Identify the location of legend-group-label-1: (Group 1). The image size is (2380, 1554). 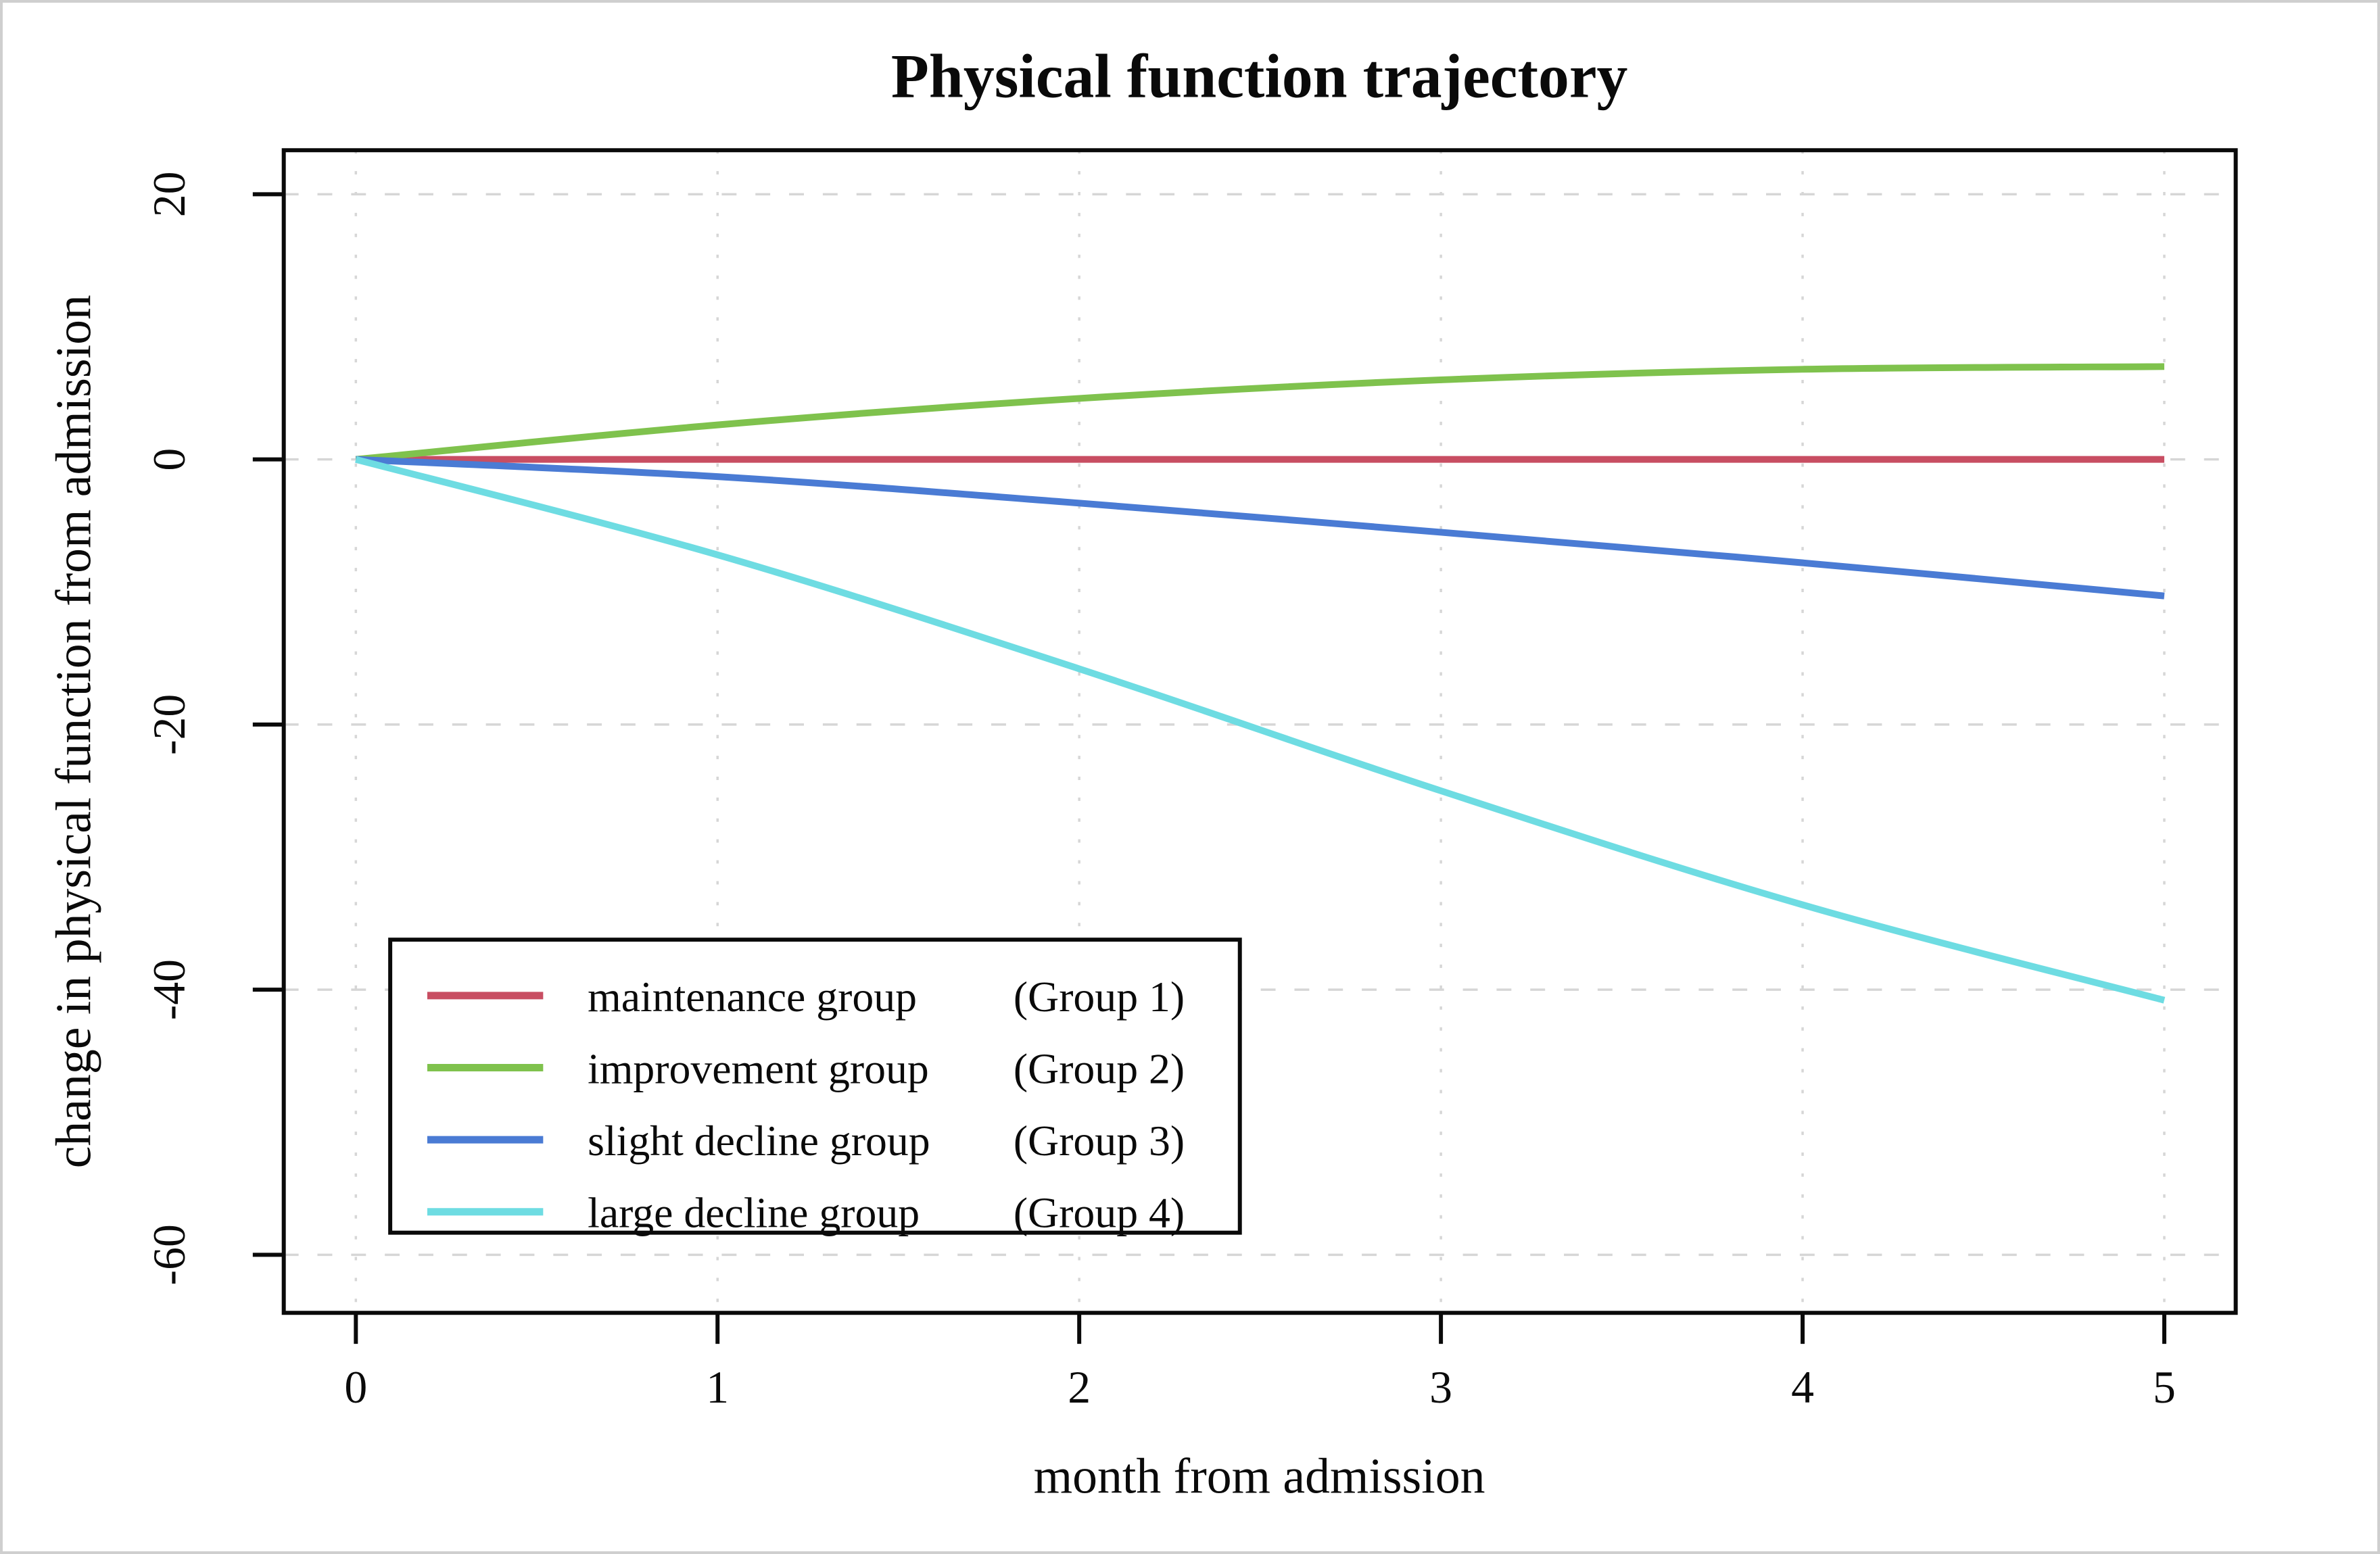
(1099, 997).